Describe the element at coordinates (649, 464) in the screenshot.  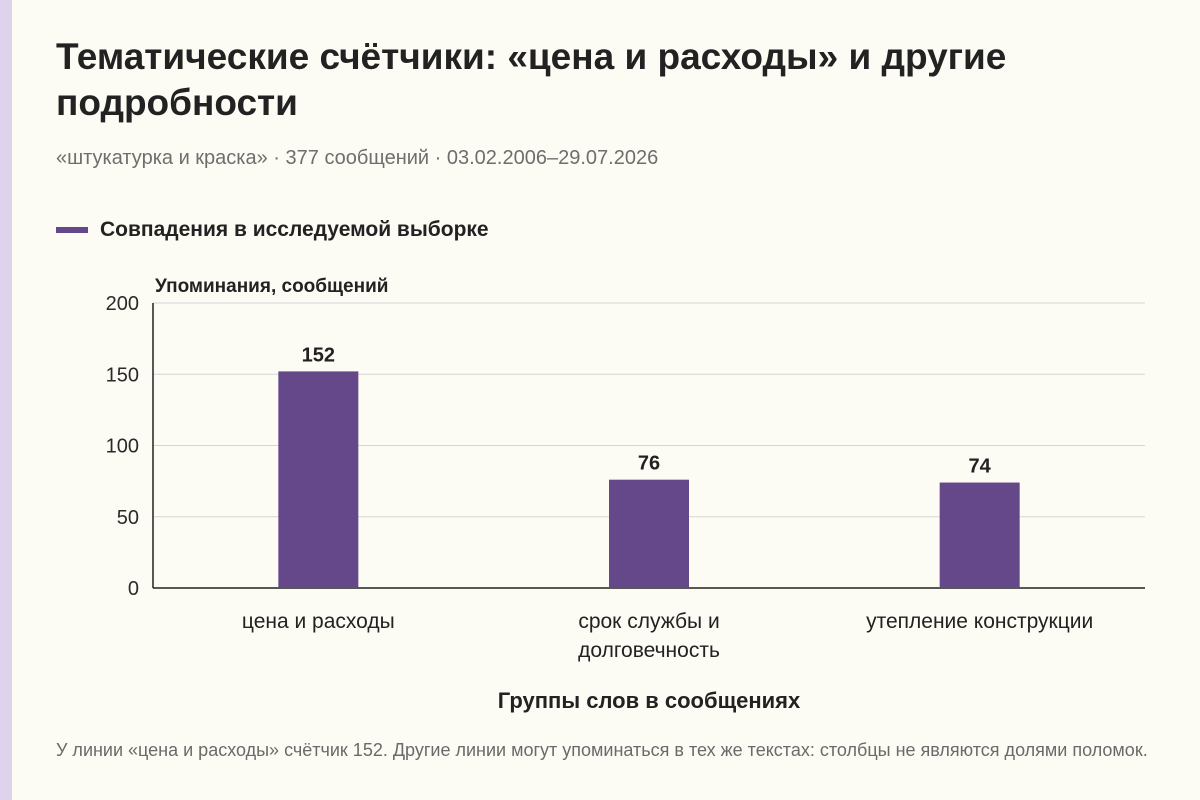
I see `bar-value-label: 76` at that location.